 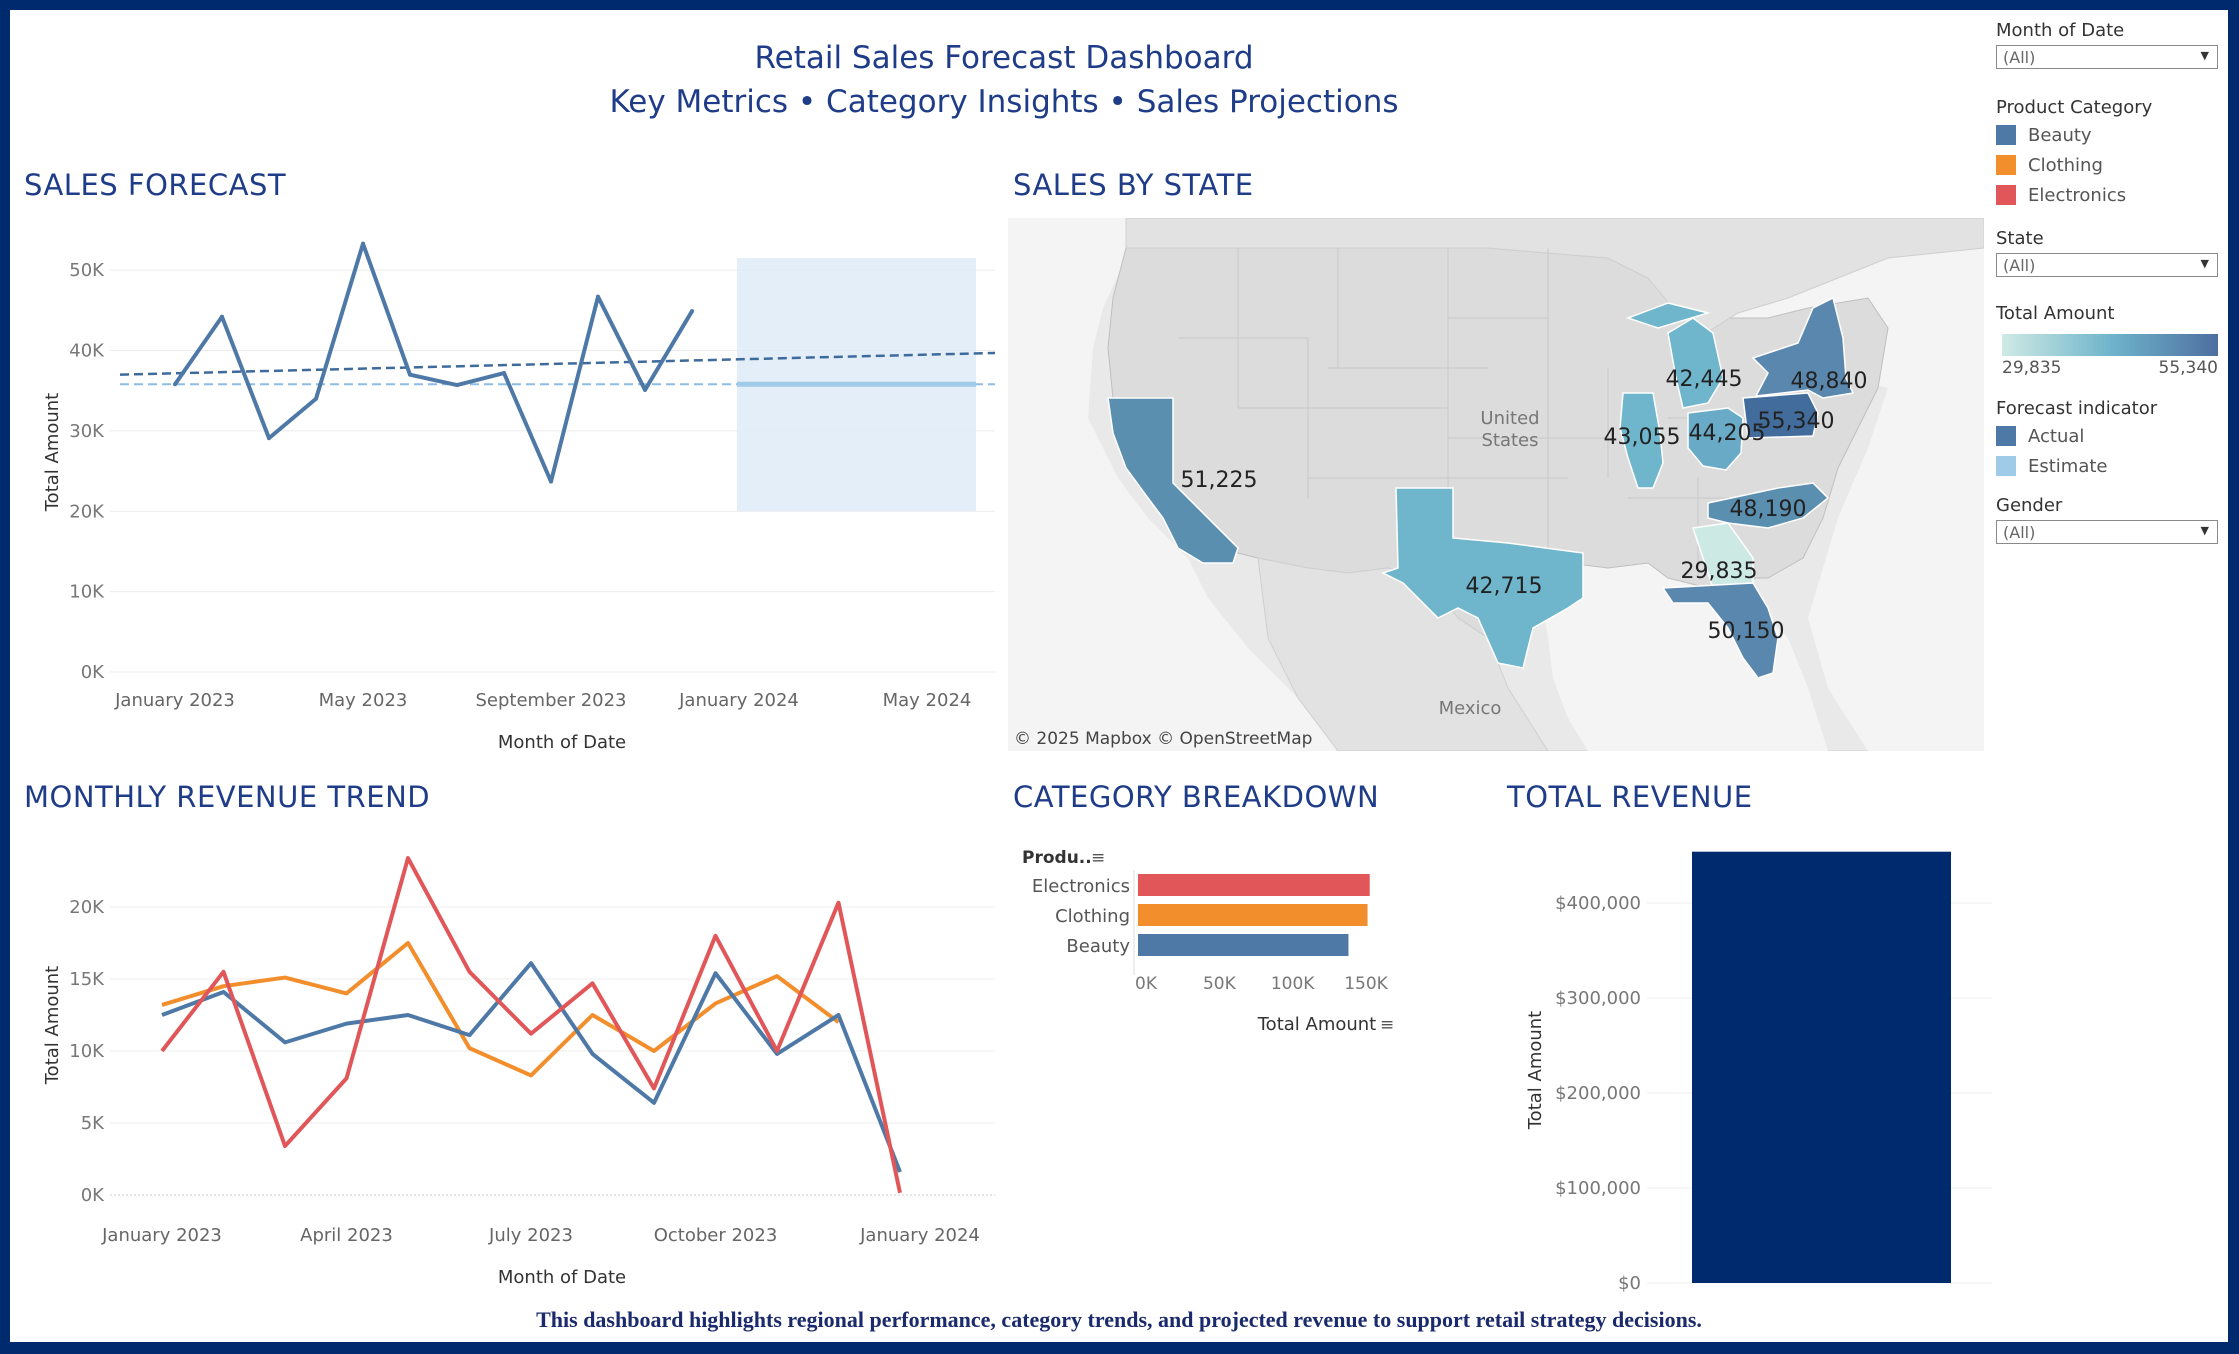 What do you see at coordinates (927, 700) in the screenshot?
I see `x-tick-label: May 2024` at bounding box center [927, 700].